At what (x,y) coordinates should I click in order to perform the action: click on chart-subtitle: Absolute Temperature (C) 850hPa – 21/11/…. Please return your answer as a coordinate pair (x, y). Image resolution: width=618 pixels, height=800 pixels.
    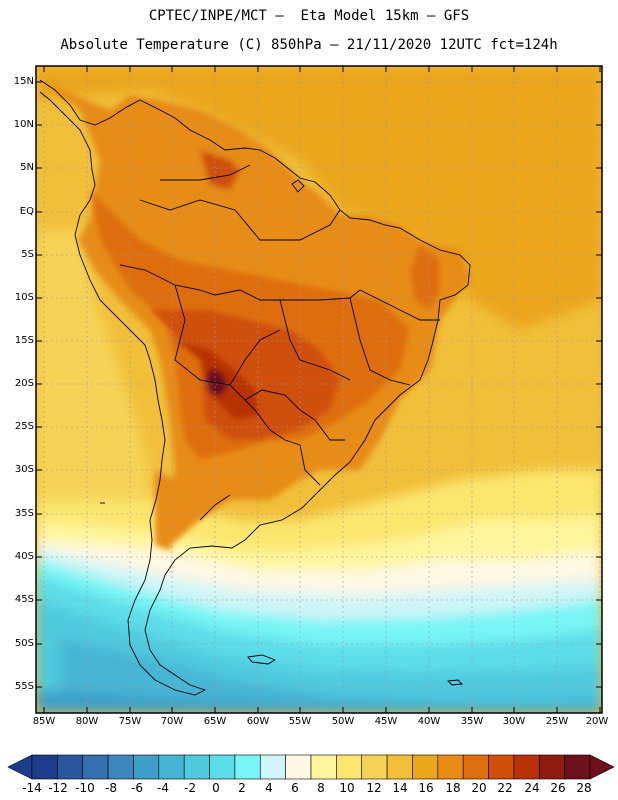
    Looking at the image, I should click on (309, 45).